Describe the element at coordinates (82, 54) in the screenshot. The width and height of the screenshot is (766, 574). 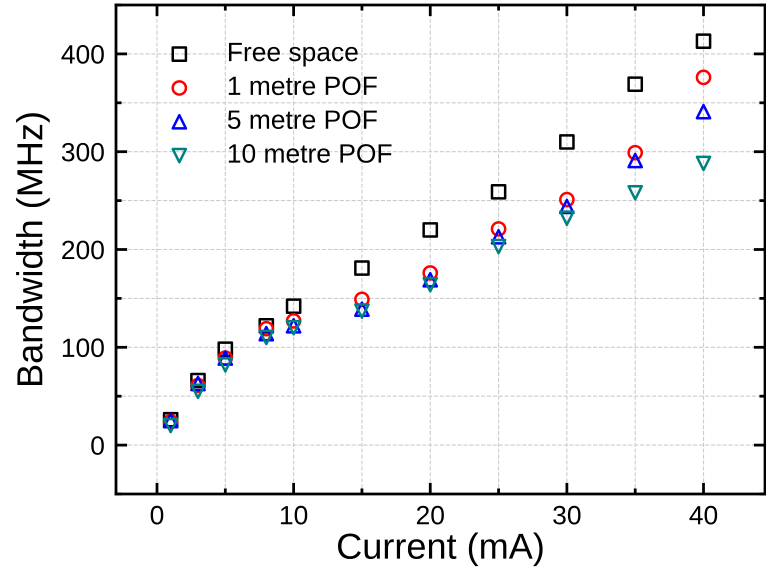
I see `y-tick-label: 400` at that location.